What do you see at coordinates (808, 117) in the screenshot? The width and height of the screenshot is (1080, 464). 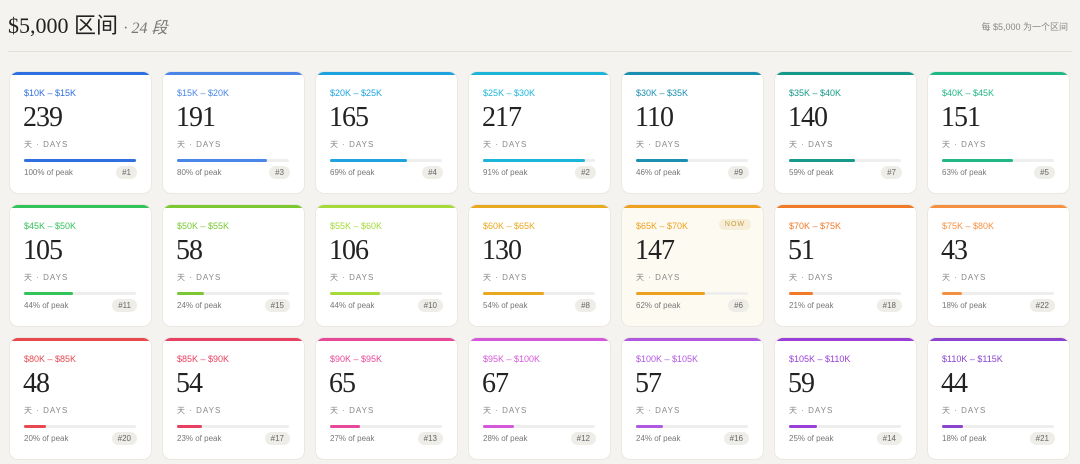 I see `days-value: 140` at bounding box center [808, 117].